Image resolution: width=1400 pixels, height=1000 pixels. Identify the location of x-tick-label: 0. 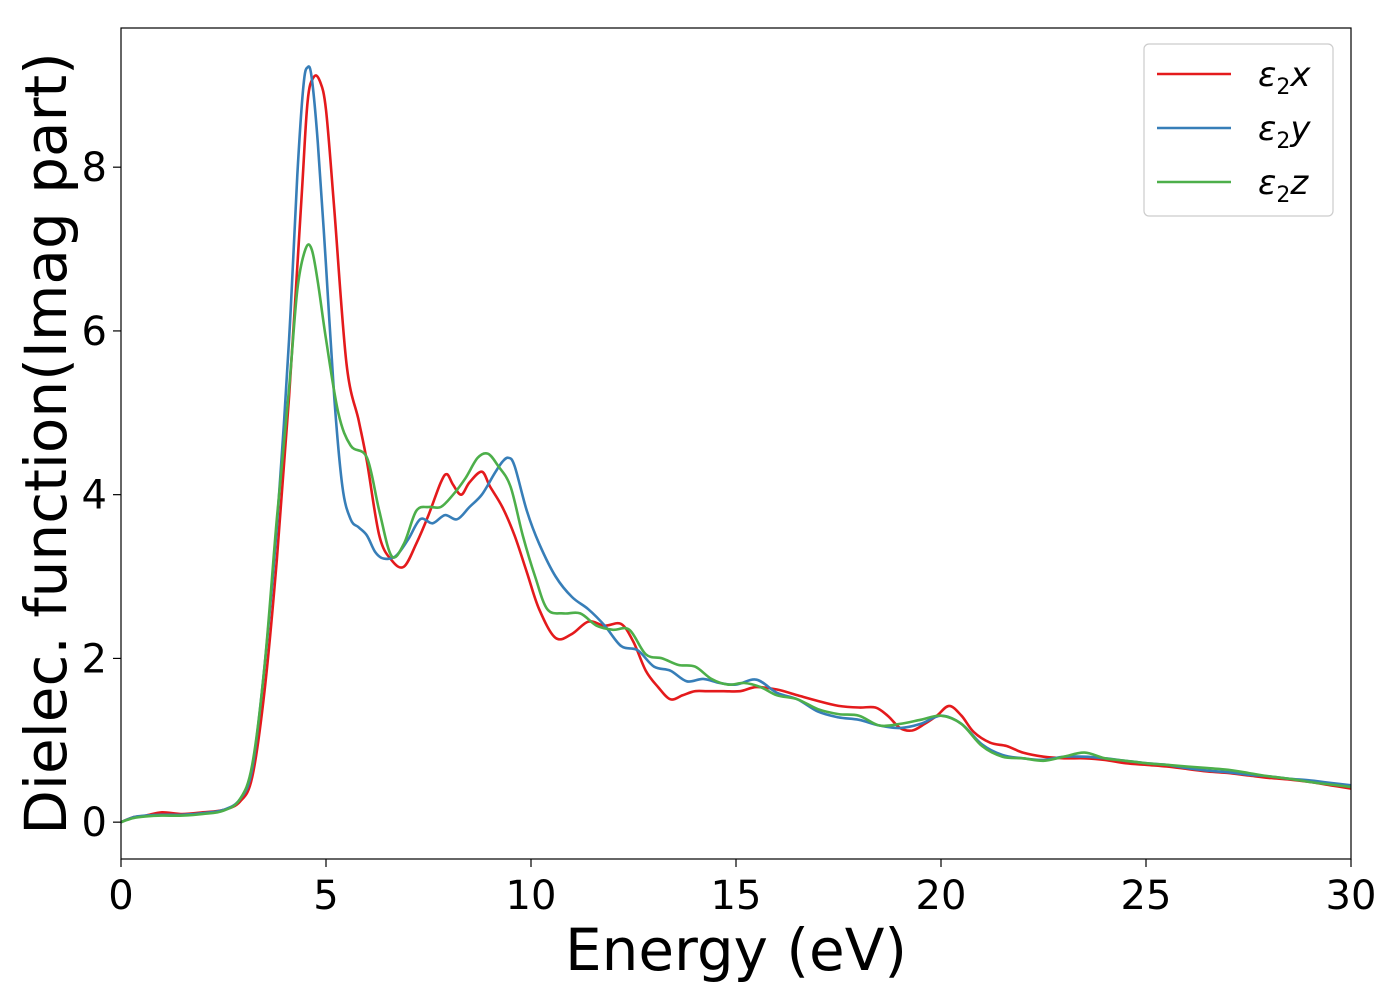
(120, 896).